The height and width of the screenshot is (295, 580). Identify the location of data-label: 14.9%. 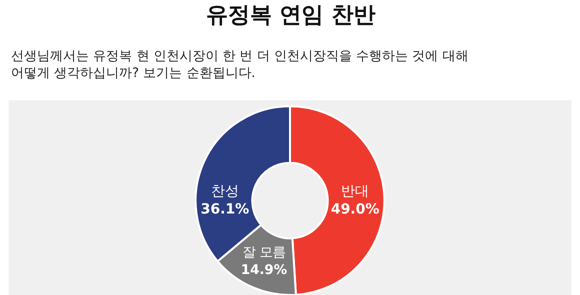
(264, 270).